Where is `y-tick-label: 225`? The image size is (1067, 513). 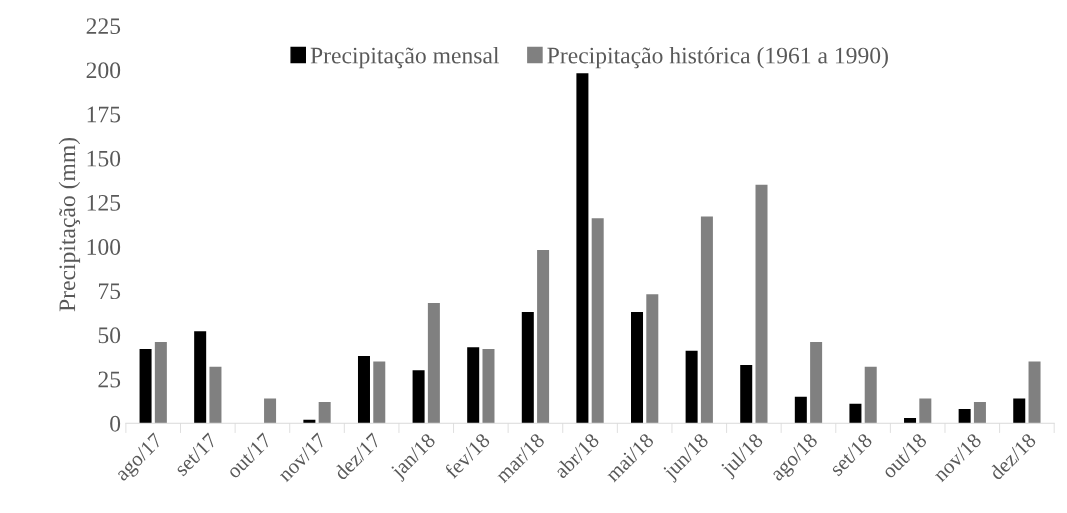
y-tick-label: 225 is located at coordinates (103, 26).